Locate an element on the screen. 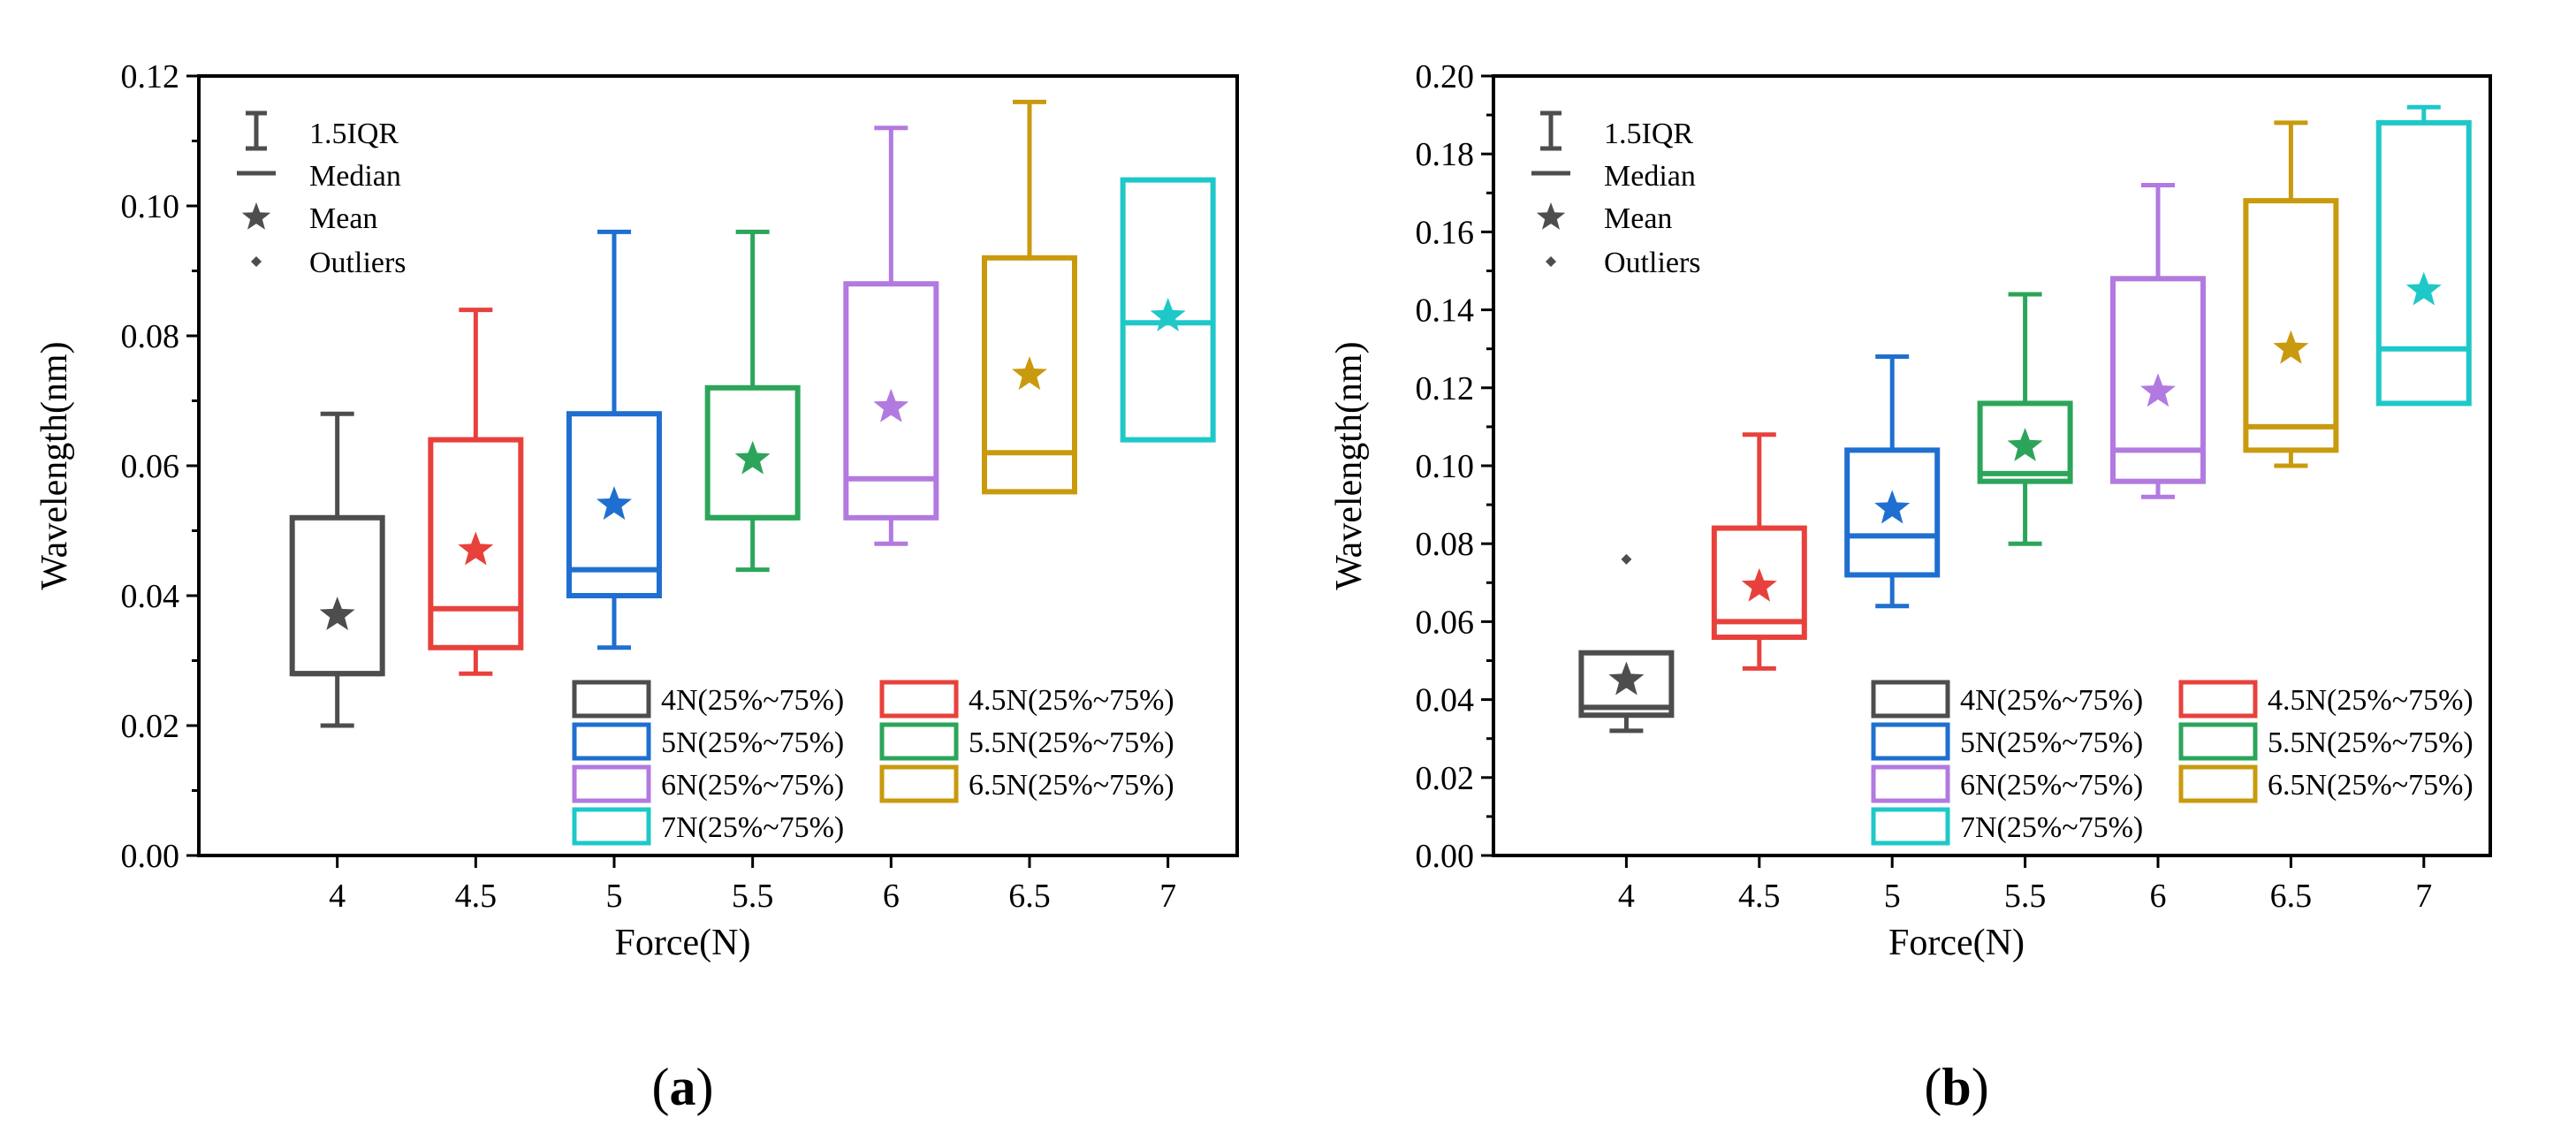 This screenshot has width=2576, height=1133. x-axis-label: Force(N) is located at coordinates (1956, 943).